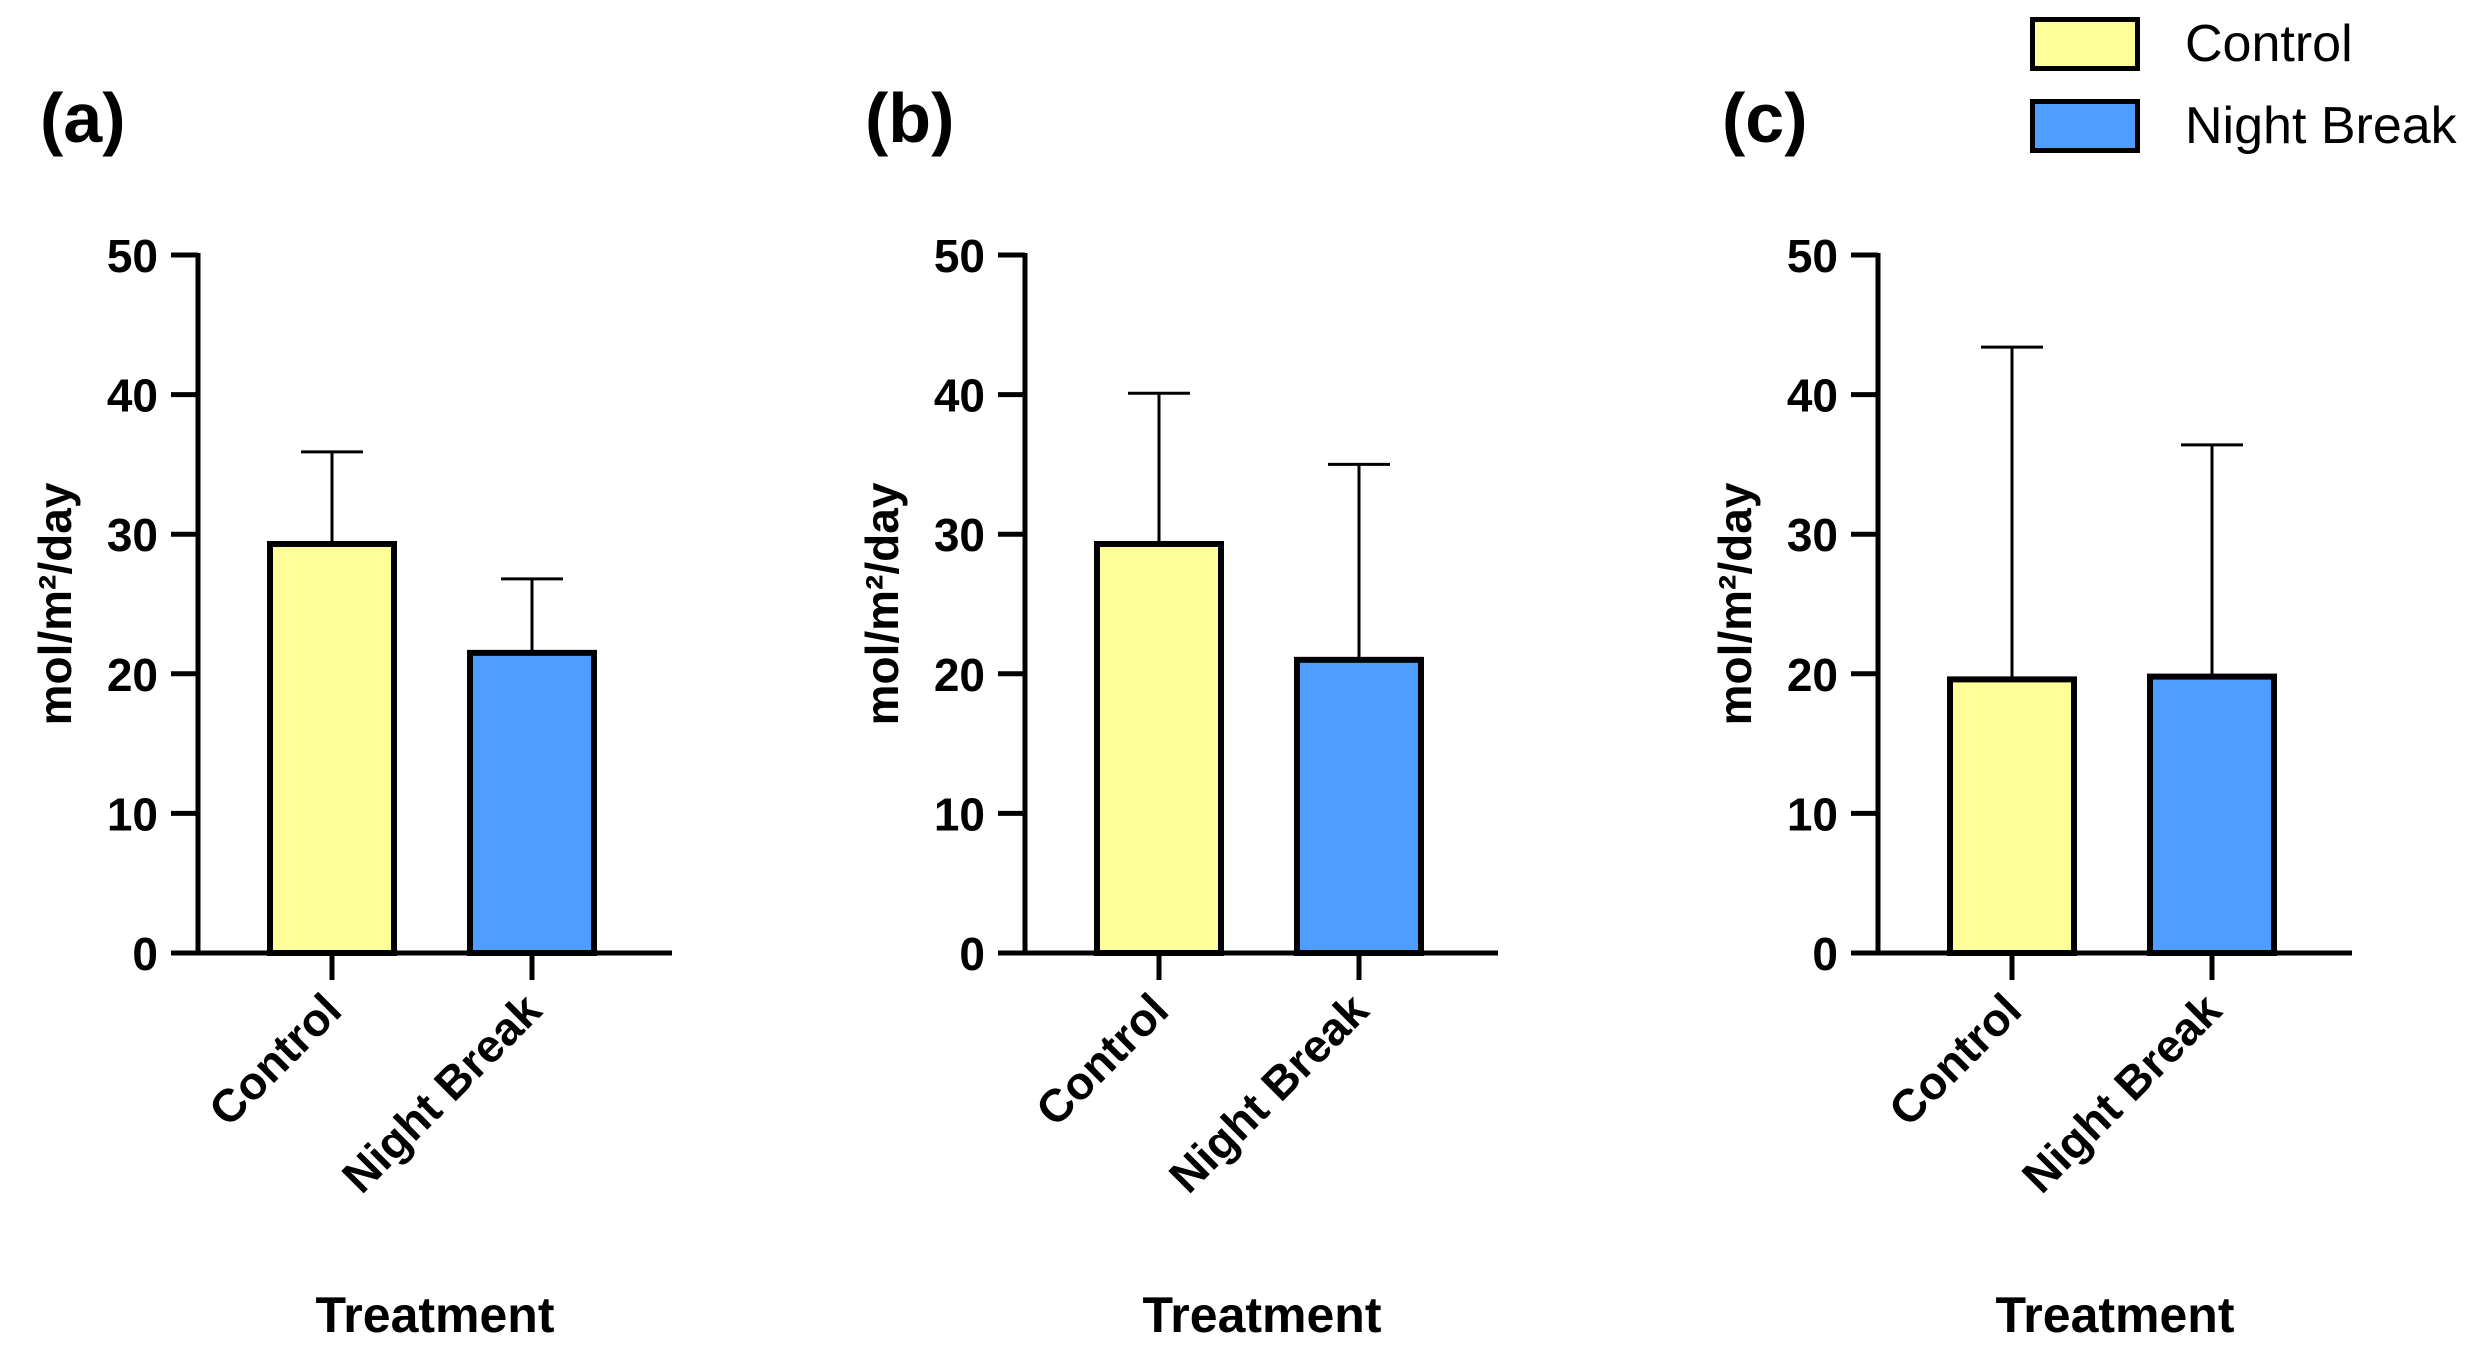 The image size is (2466, 1359). I want to click on panel-label: (c), so click(1765, 118).